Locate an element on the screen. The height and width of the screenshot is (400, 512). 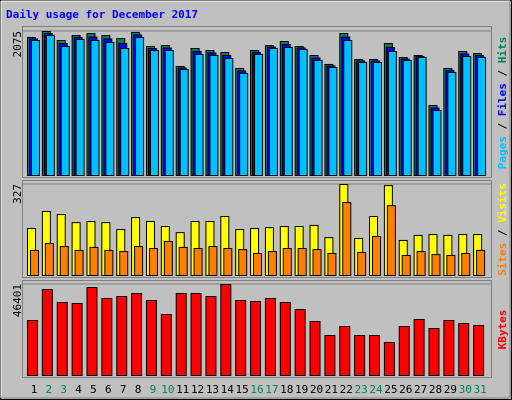
y-tick-label: 46401 is located at coordinates (17, 300).